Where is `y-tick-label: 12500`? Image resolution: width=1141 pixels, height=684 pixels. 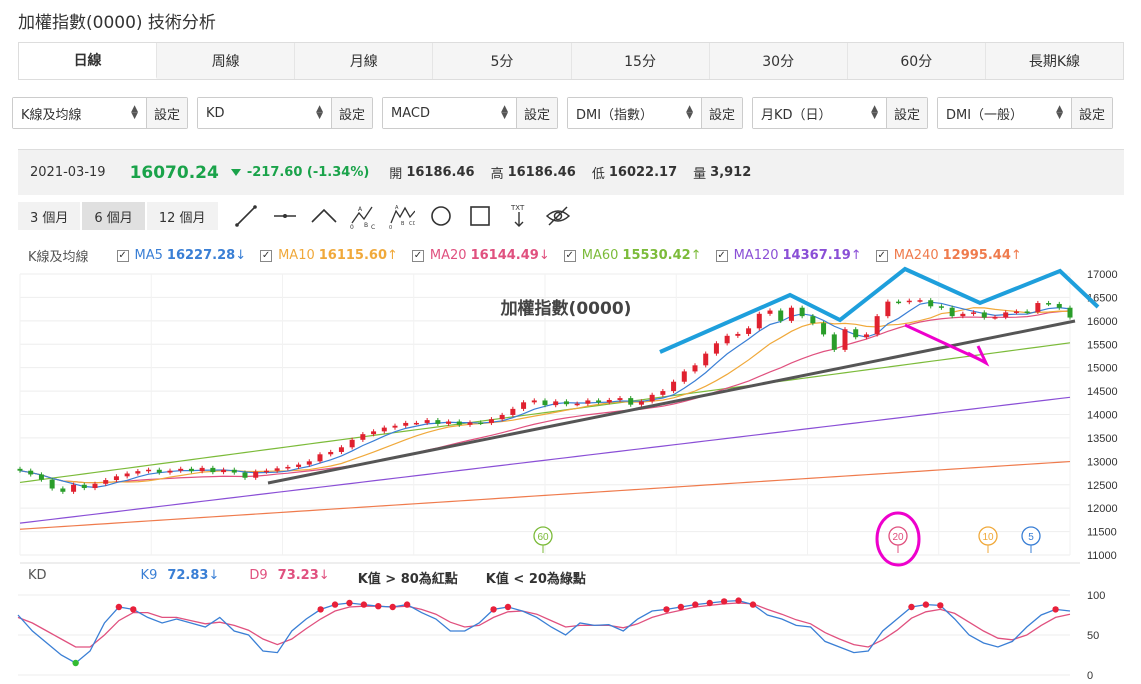 y-tick-label: 12500 is located at coordinates (1102, 486).